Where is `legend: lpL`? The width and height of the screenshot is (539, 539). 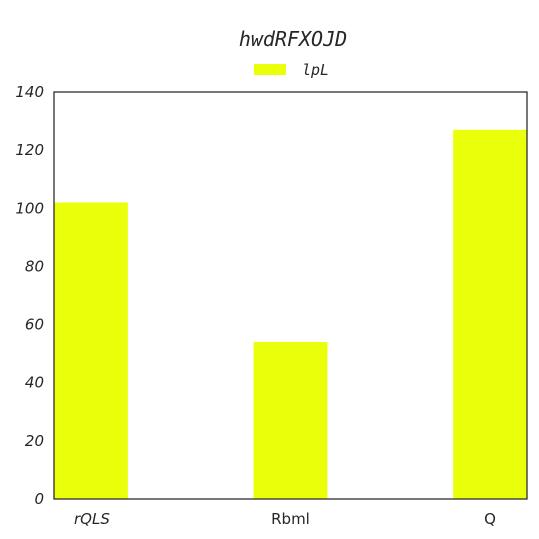 legend: lpL is located at coordinates (291, 70).